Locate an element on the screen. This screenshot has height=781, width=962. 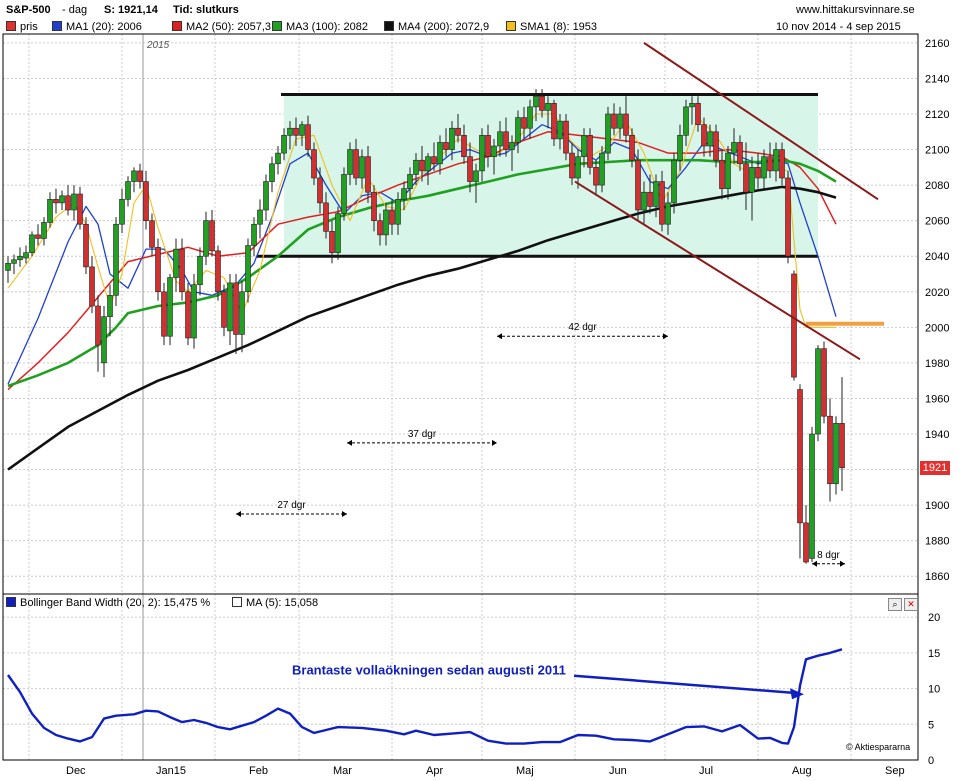
x-tick-label: Feb is located at coordinates (258, 771).